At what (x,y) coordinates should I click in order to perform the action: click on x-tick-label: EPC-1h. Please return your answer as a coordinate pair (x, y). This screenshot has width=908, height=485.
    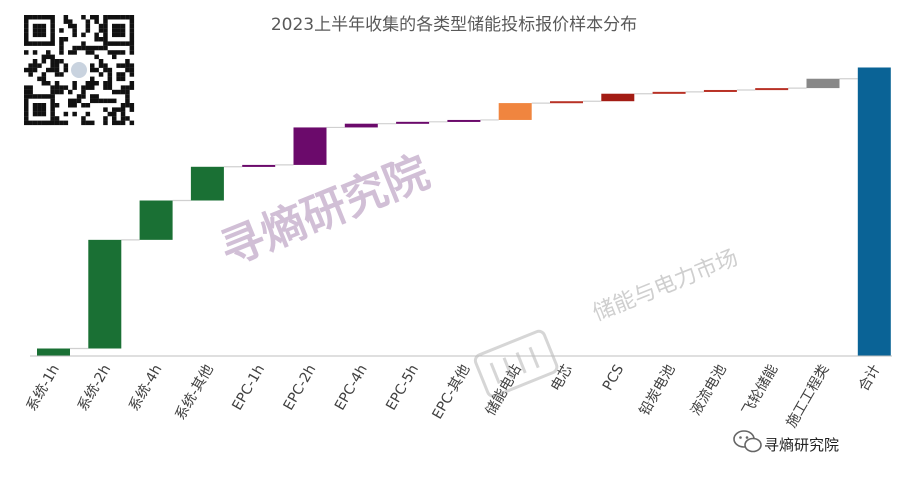
    Looking at the image, I should click on (248, 387).